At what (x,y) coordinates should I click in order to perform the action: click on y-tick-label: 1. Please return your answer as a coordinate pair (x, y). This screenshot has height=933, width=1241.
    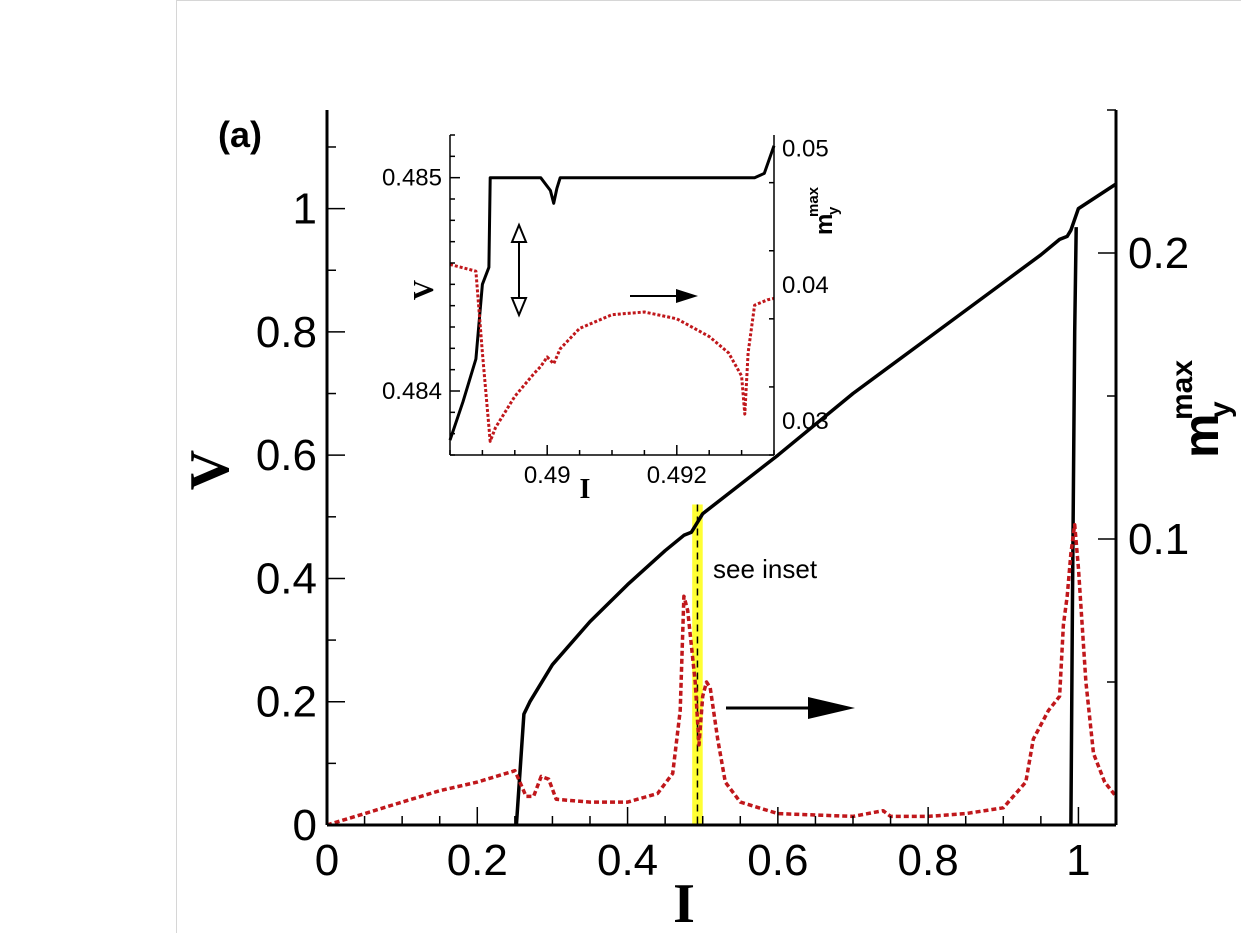
    Looking at the image, I should click on (305, 209).